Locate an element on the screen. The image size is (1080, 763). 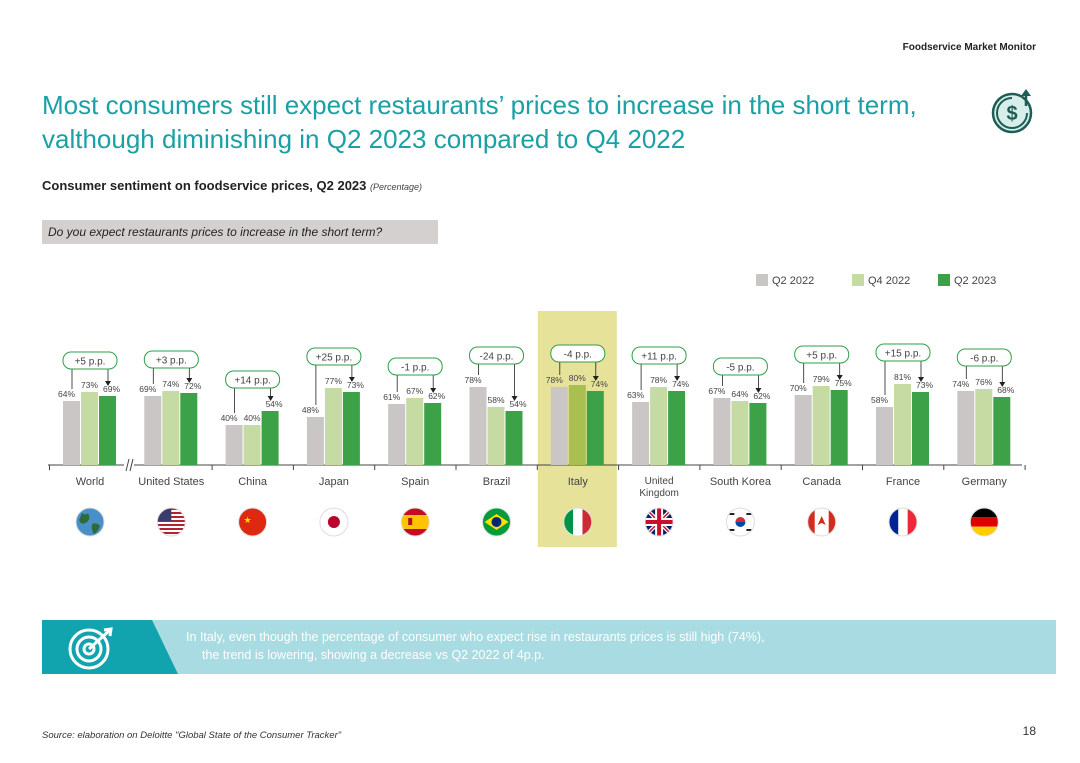
data-label-germany-q4-2022: 76% is located at coordinates (983, 382).